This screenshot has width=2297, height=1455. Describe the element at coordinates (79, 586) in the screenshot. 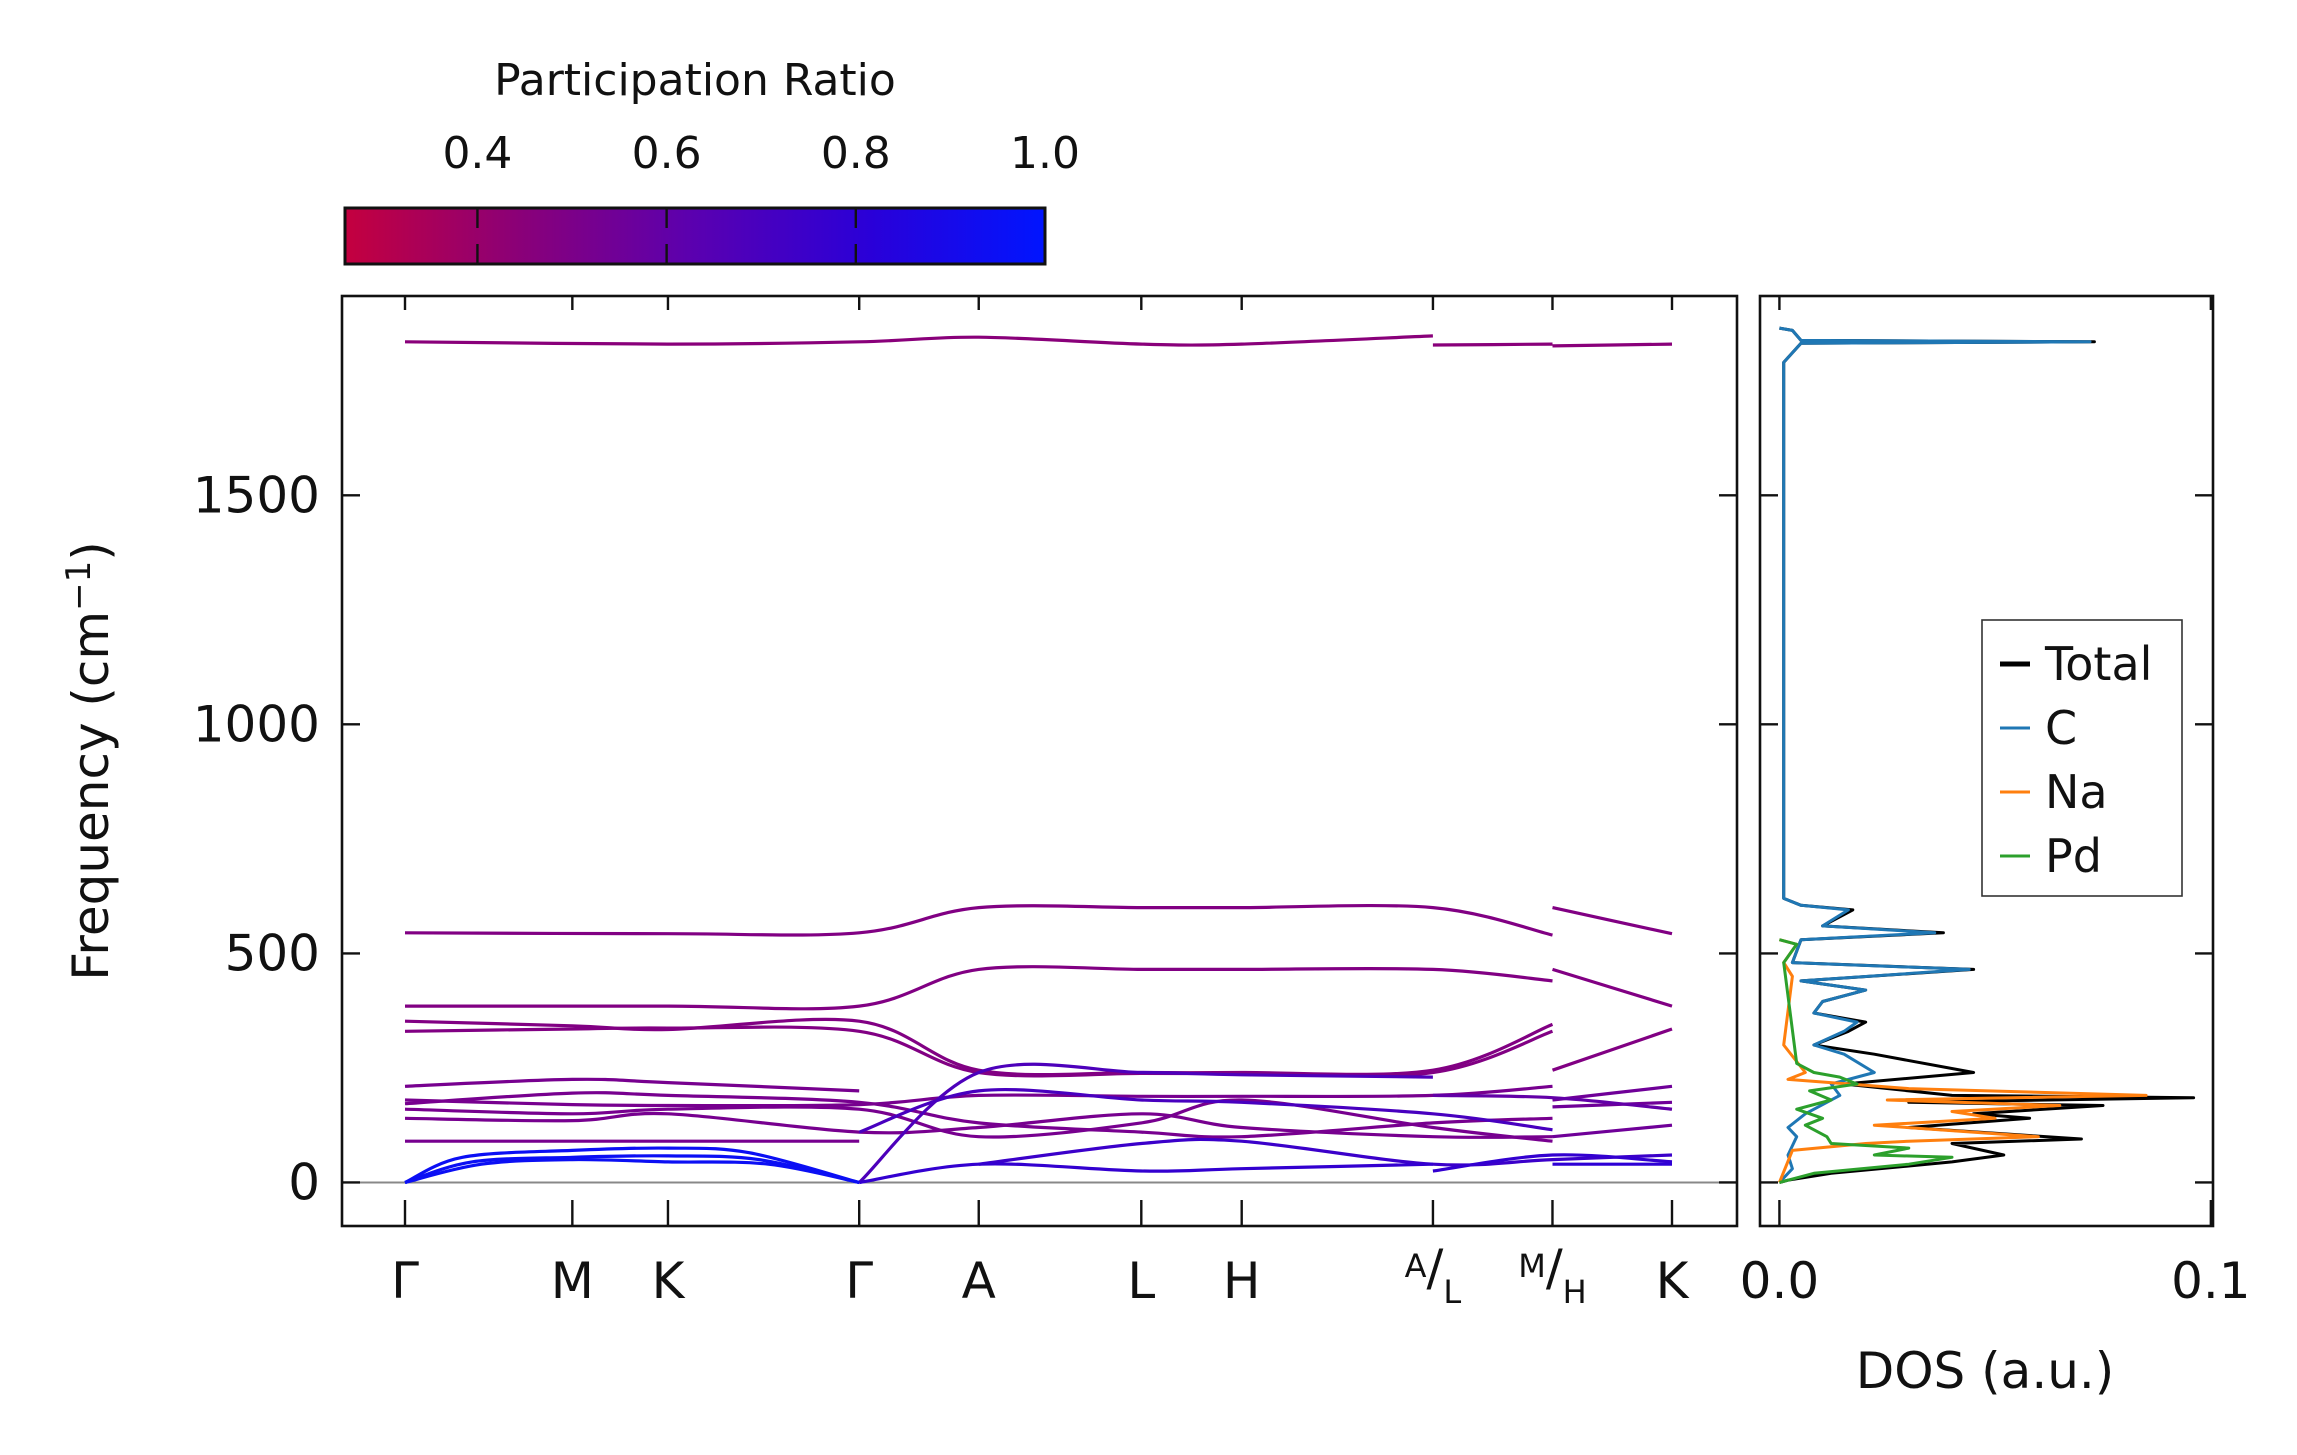

I see `ylabel-superscript: −1` at that location.